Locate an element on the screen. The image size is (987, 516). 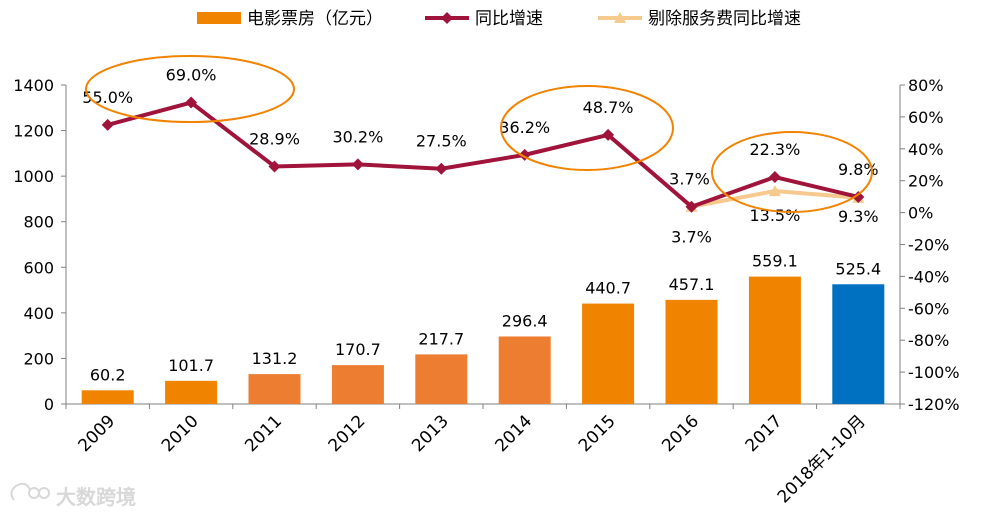
x-tick-label: 2012 is located at coordinates (347, 433).